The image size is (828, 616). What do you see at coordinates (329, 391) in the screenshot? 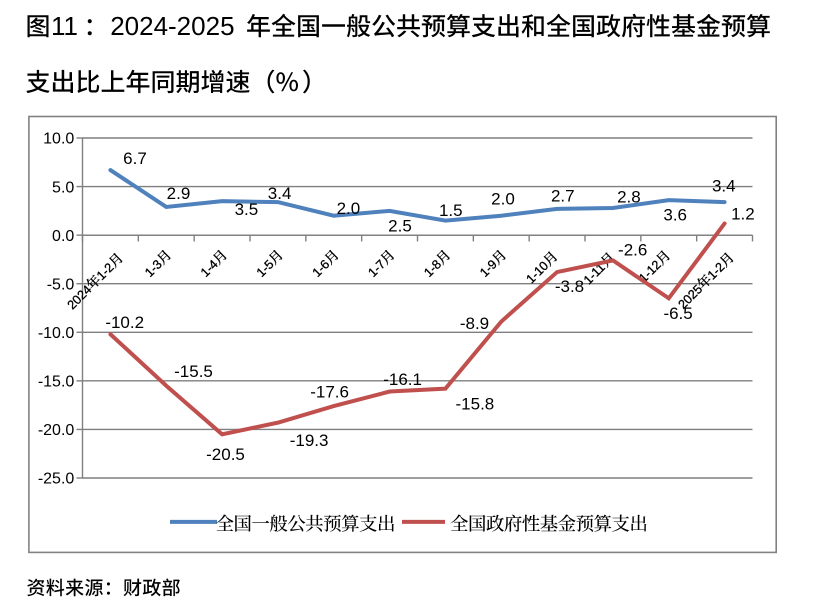
I see `svg-text: -17.6` at bounding box center [329, 391].